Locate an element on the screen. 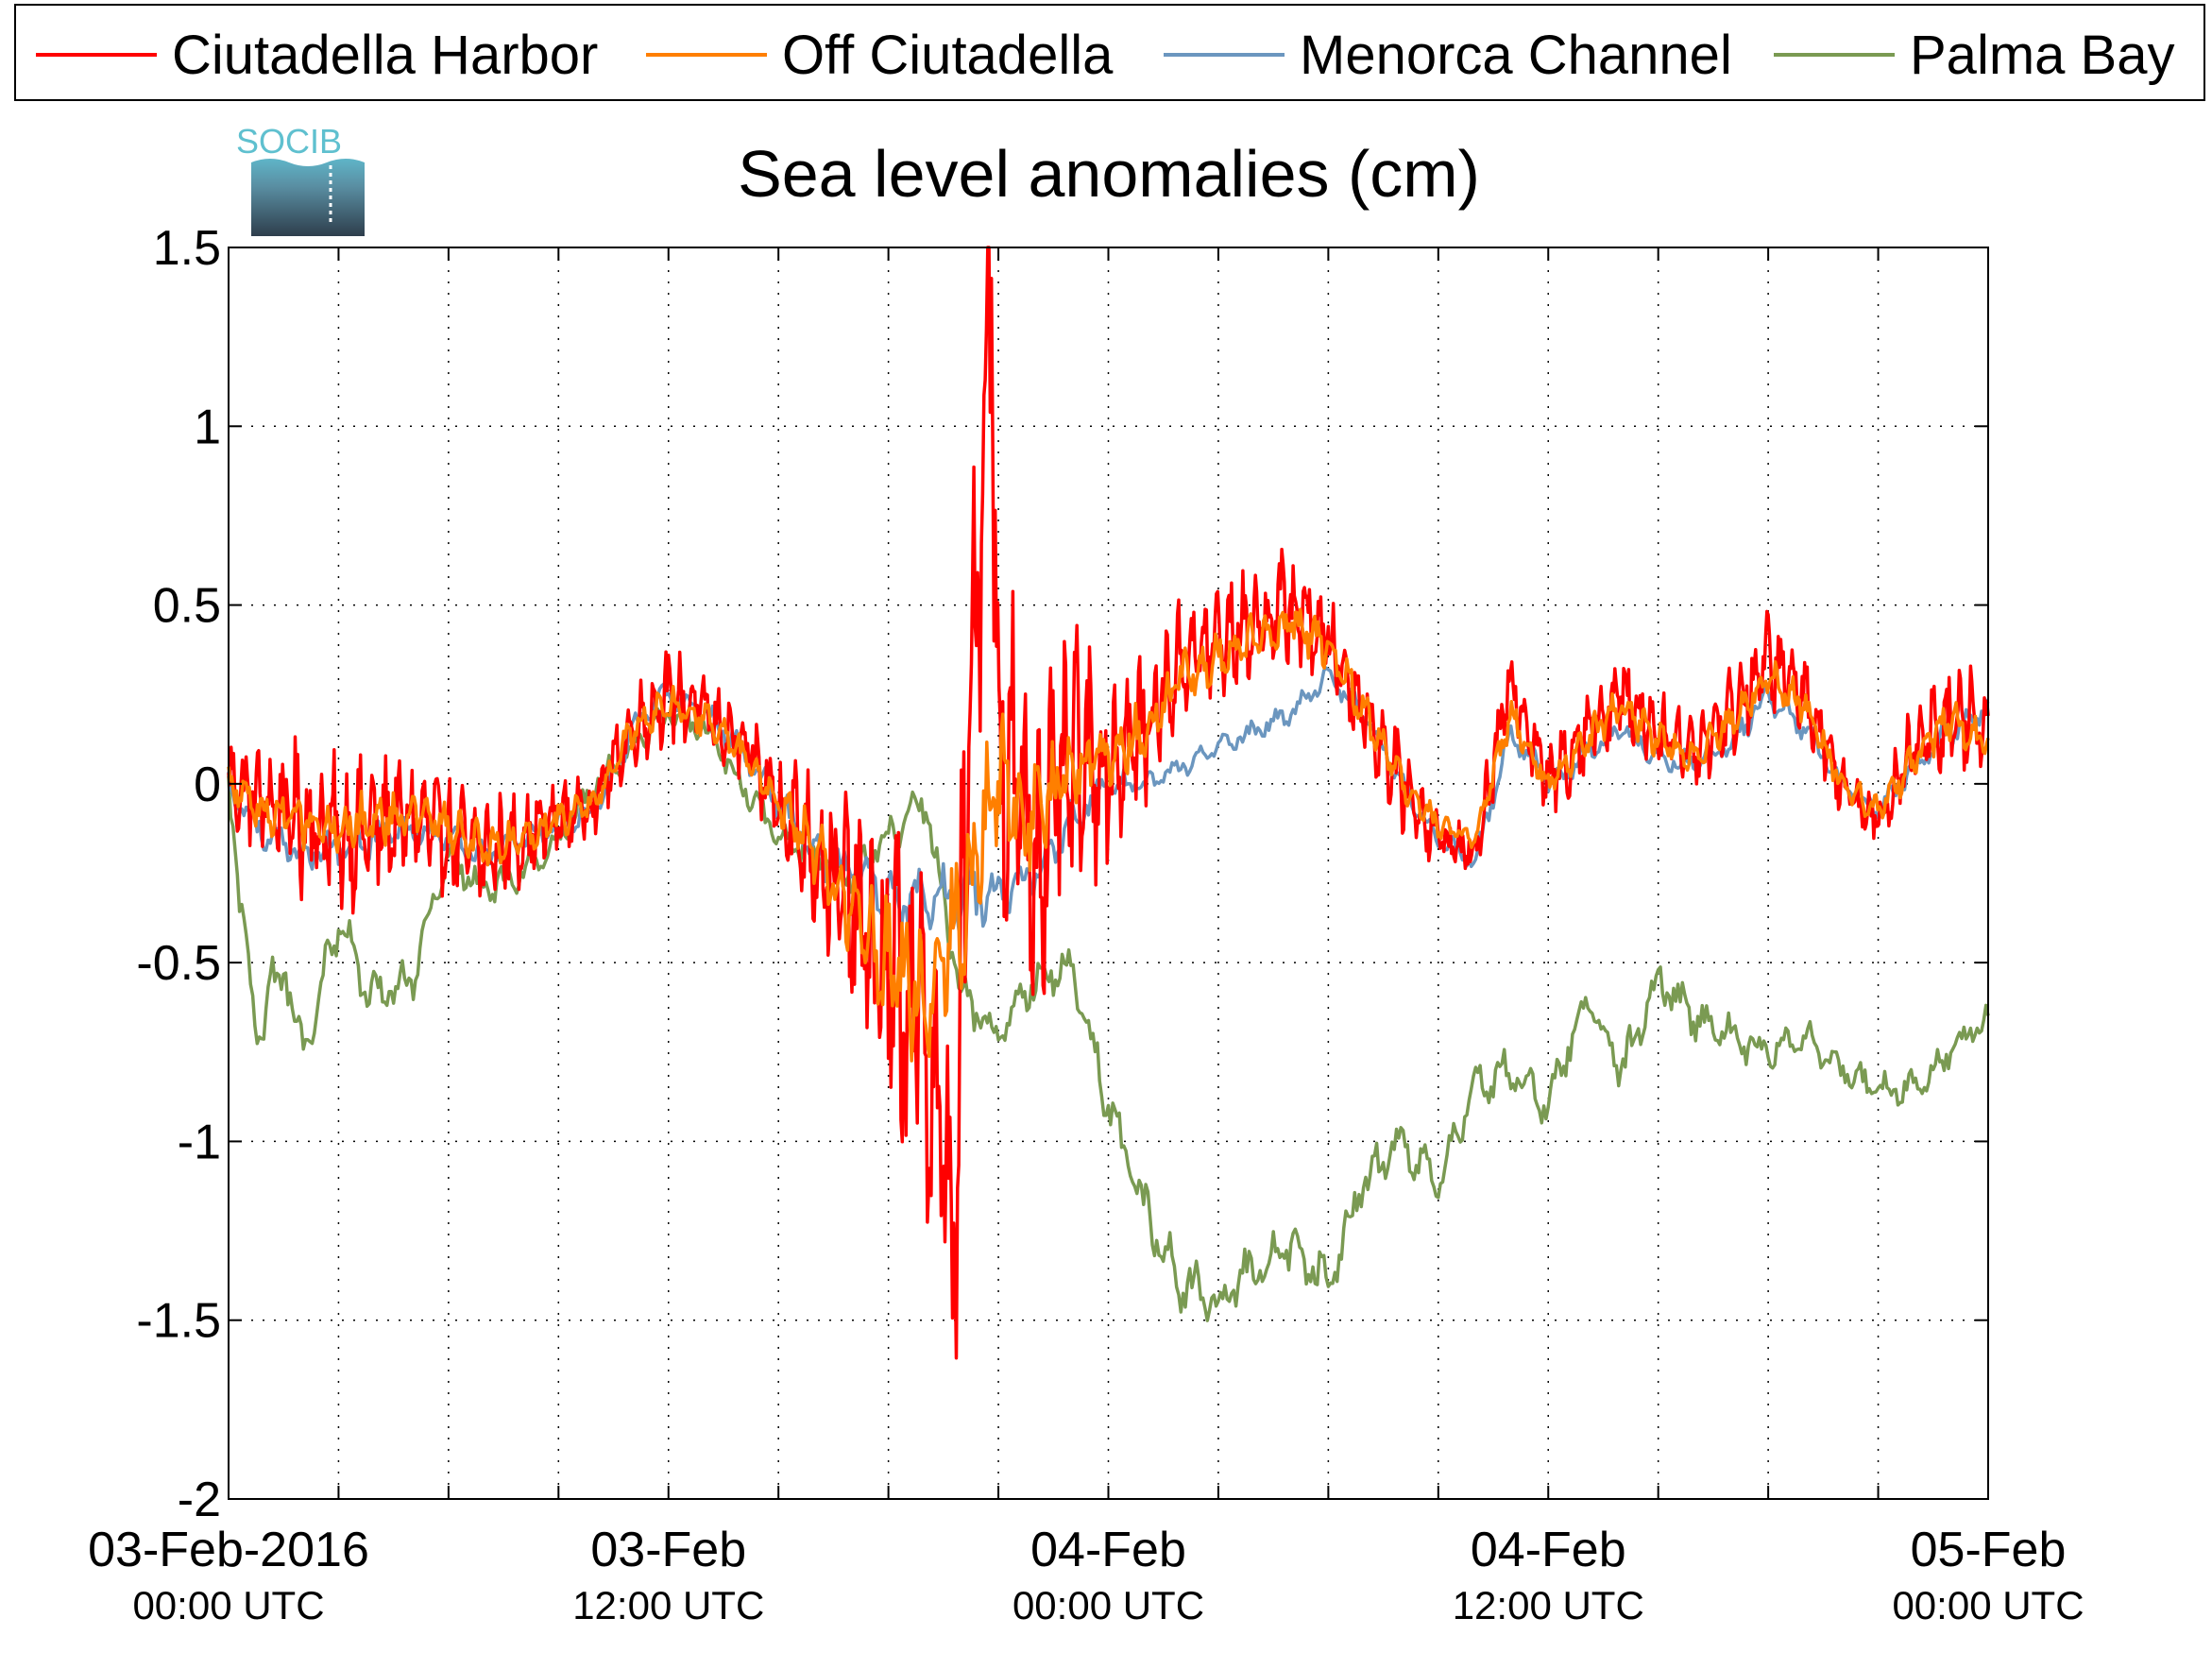 The width and height of the screenshot is (2212, 1669). y-tick-labels: -2 -1.5 -1 -0.5 0 0.5 1 1.5 is located at coordinates (178, 874).